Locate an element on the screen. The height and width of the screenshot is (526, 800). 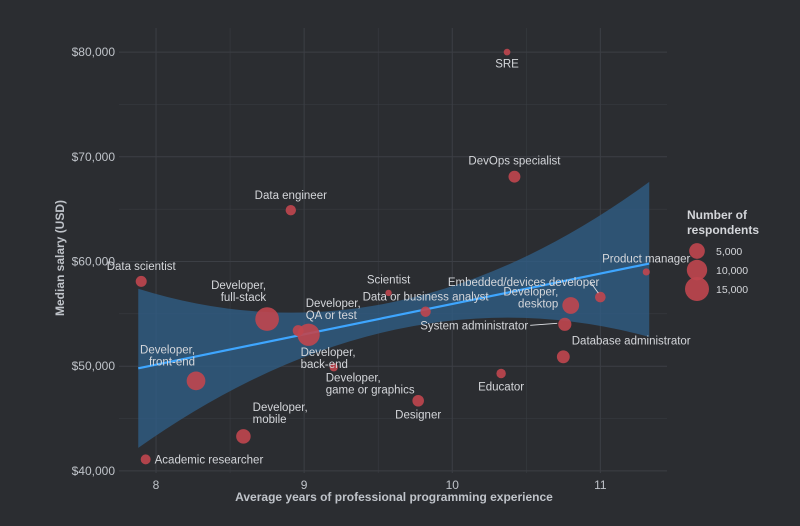
point-label: Educator is located at coordinates (501, 387).